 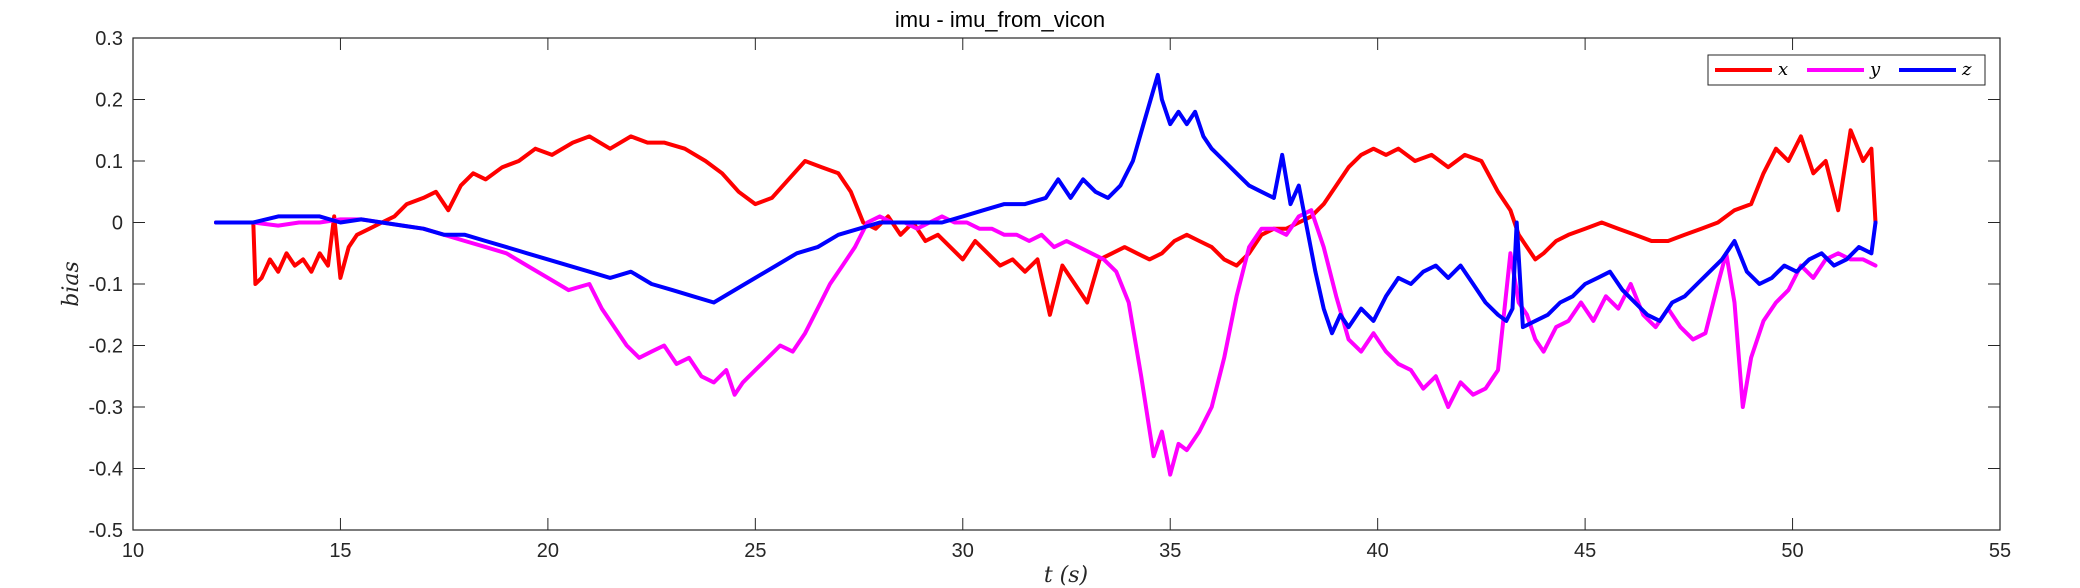 What do you see at coordinates (1066, 575) in the screenshot?
I see `x-axis-label: t (s)` at bounding box center [1066, 575].